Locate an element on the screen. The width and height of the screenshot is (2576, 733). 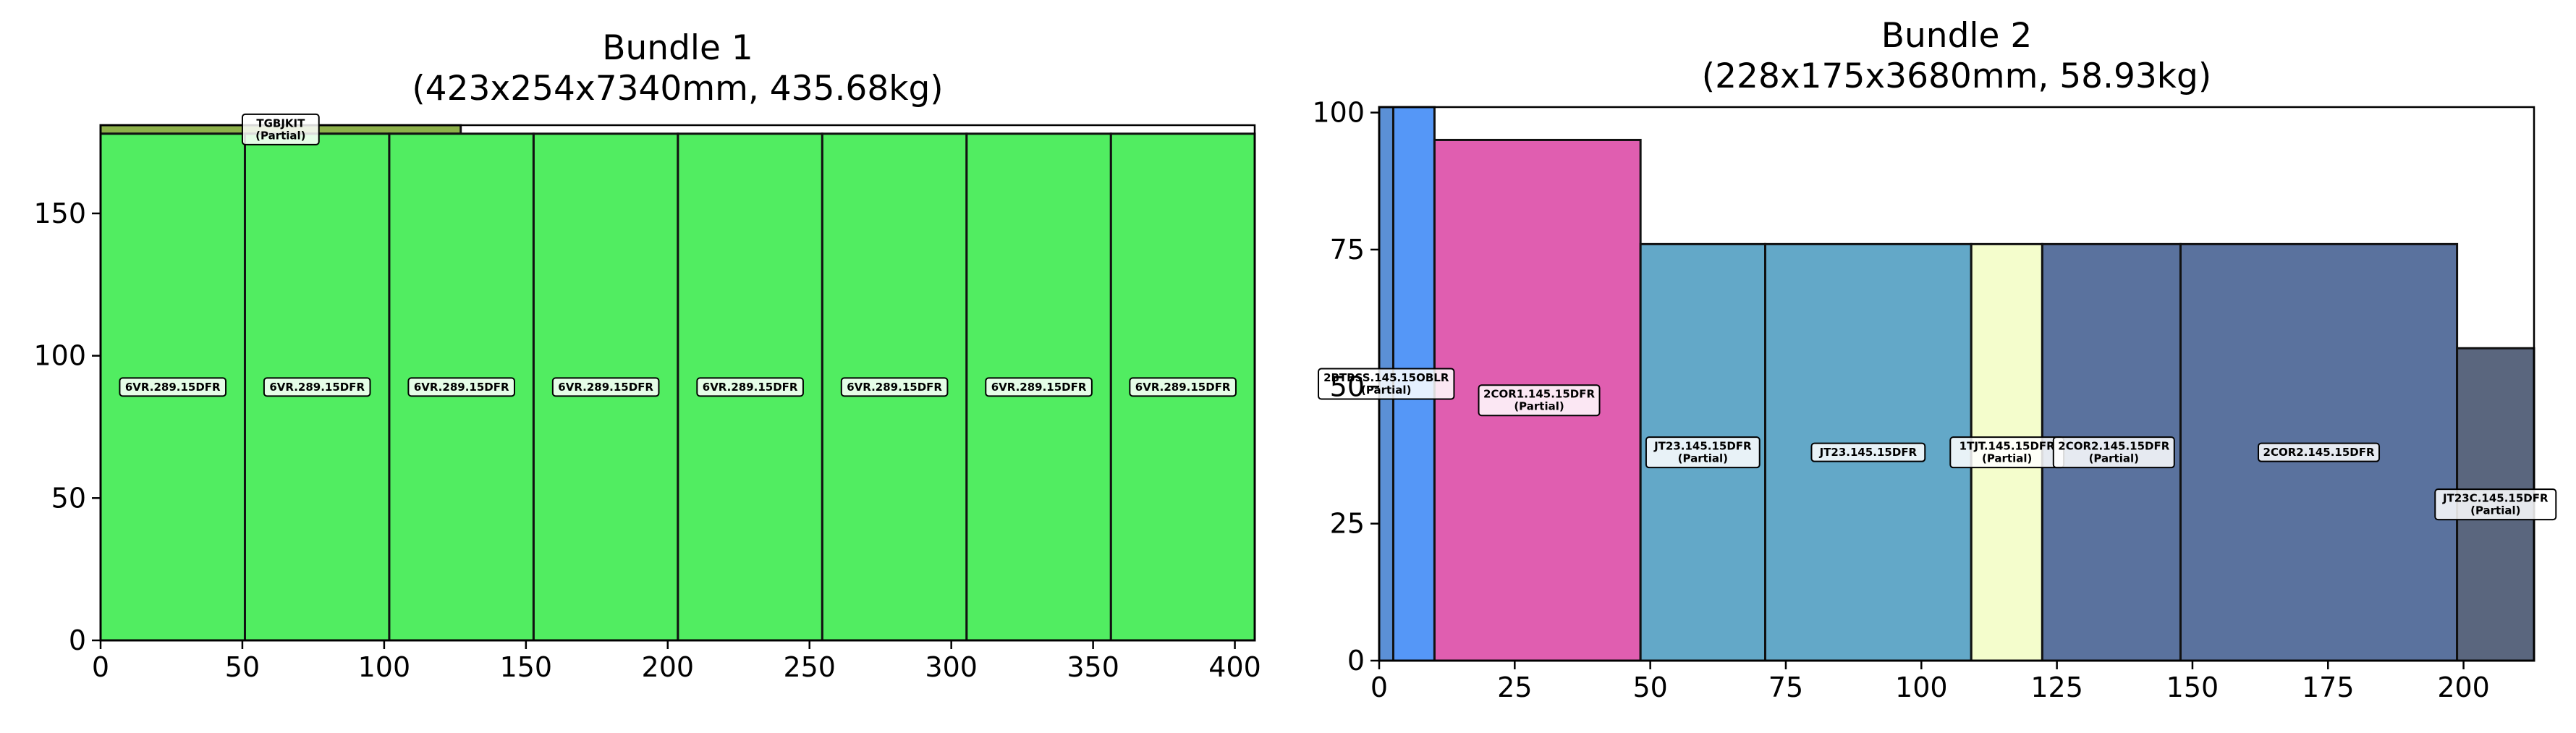
y-tick-label: 75 is located at coordinates (1347, 250).